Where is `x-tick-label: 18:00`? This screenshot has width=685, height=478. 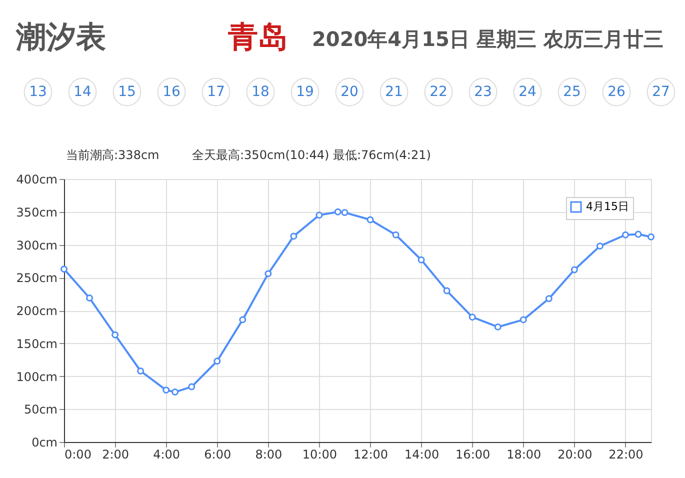
x-tick-label: 18:00 is located at coordinates (524, 455).